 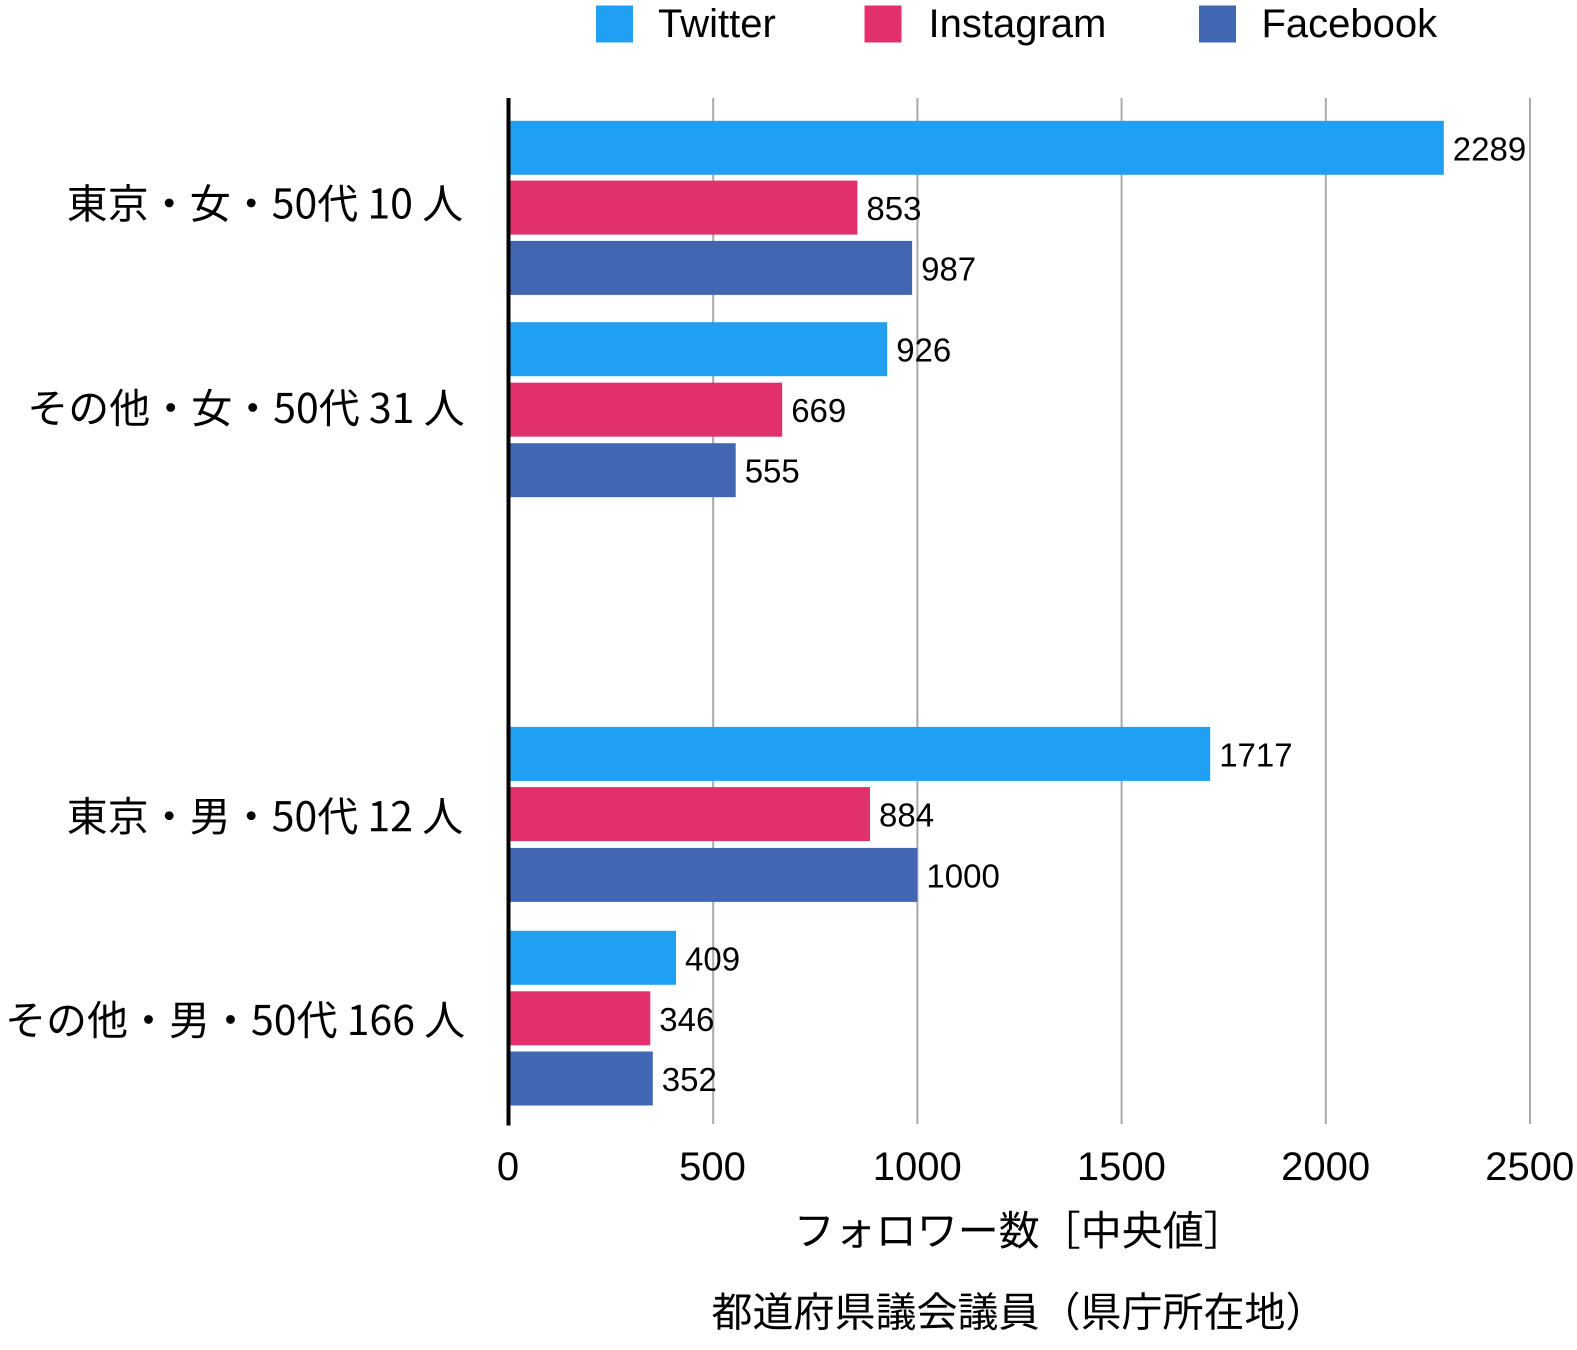 What do you see at coordinates (1255, 754) in the screenshot?
I see `svg-text: 1717` at bounding box center [1255, 754].